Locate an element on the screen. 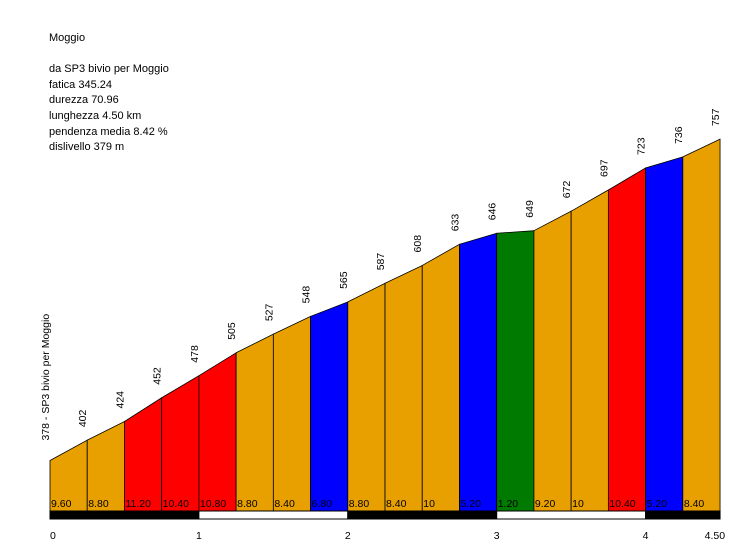 This screenshot has width=750, height=550. gradient-label: 1.20 is located at coordinates (508, 504).